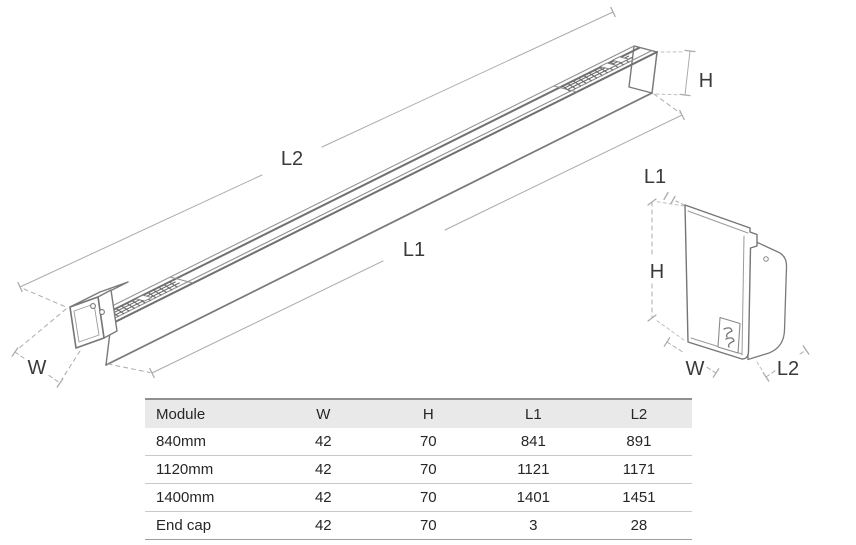 The height and width of the screenshot is (545, 856). Describe the element at coordinates (639, 498) in the screenshot. I see `l2-cell: 1451` at that location.